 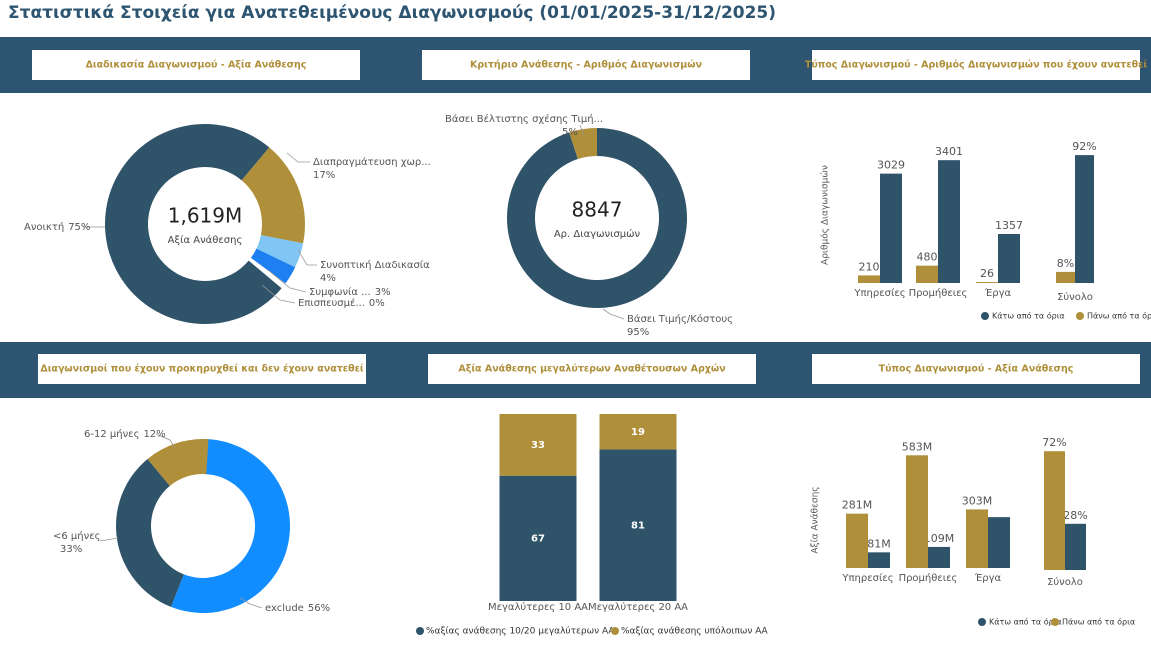 What do you see at coordinates (111, 434) in the screenshot?
I see `slice-category: 6-12 μήνες` at bounding box center [111, 434].